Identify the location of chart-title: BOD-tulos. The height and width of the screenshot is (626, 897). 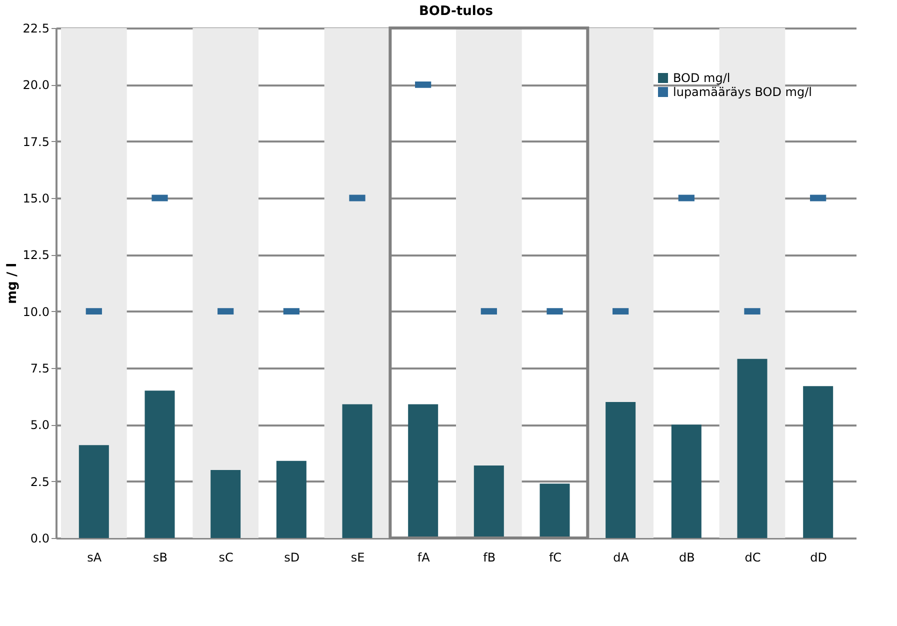
(456, 11).